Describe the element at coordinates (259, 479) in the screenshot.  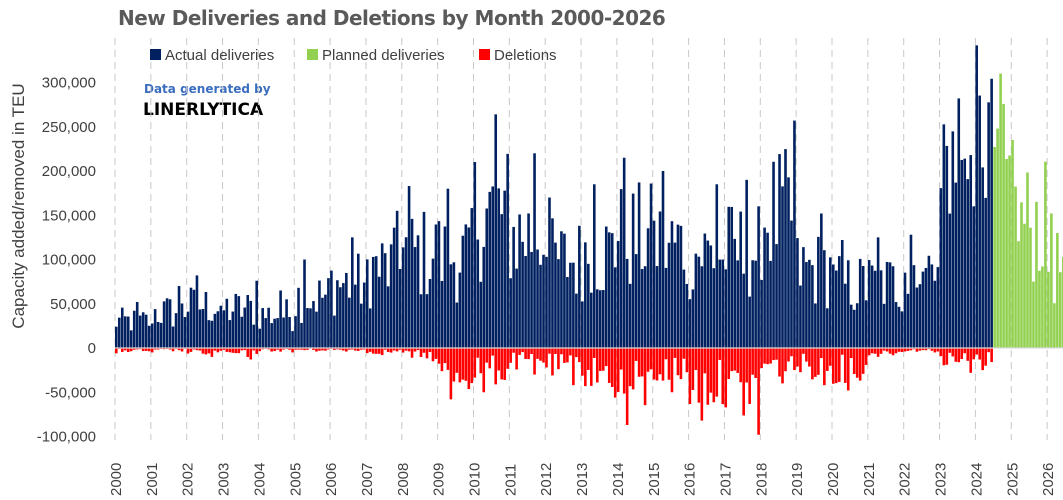
I see `x-tick-label: 2004` at that location.